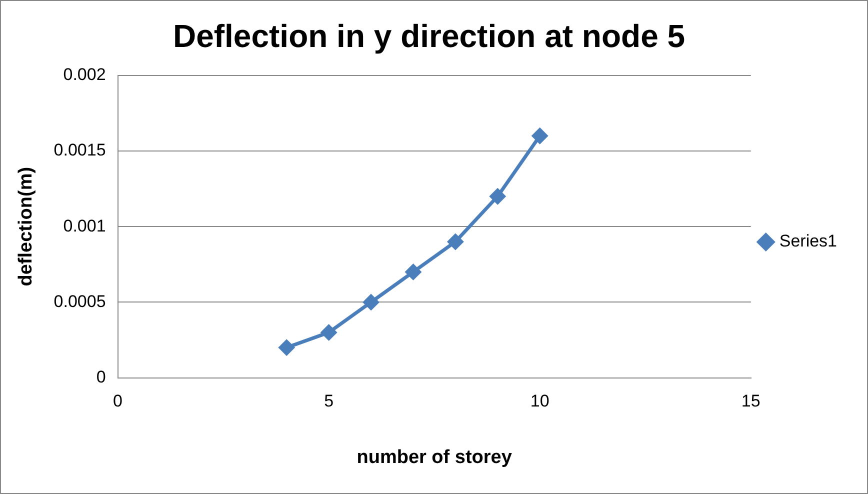  What do you see at coordinates (26, 226) in the screenshot?
I see `y-axis-title: deflection(m)` at bounding box center [26, 226].